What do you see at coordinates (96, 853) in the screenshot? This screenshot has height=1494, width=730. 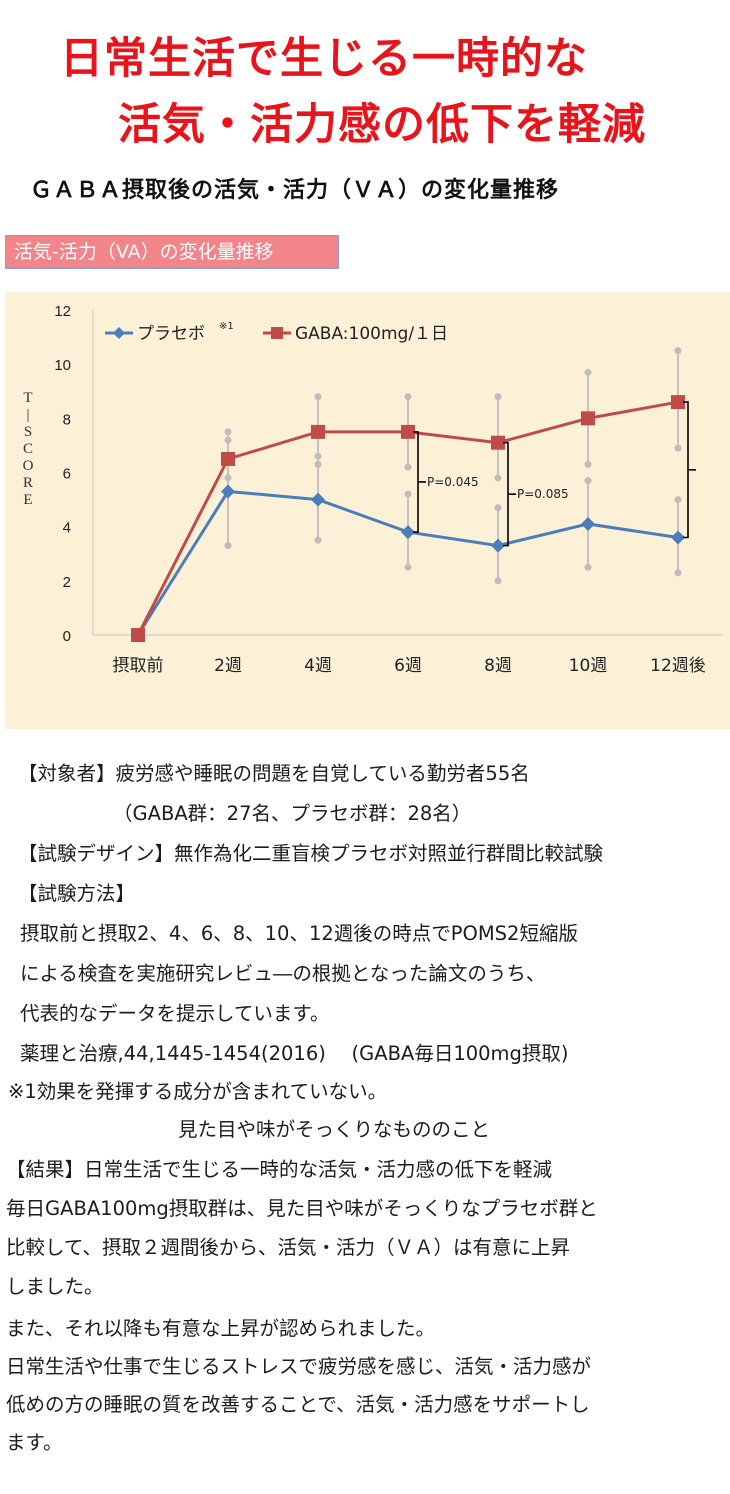 I see `design-label: 【試験デザイン】` at bounding box center [96, 853].